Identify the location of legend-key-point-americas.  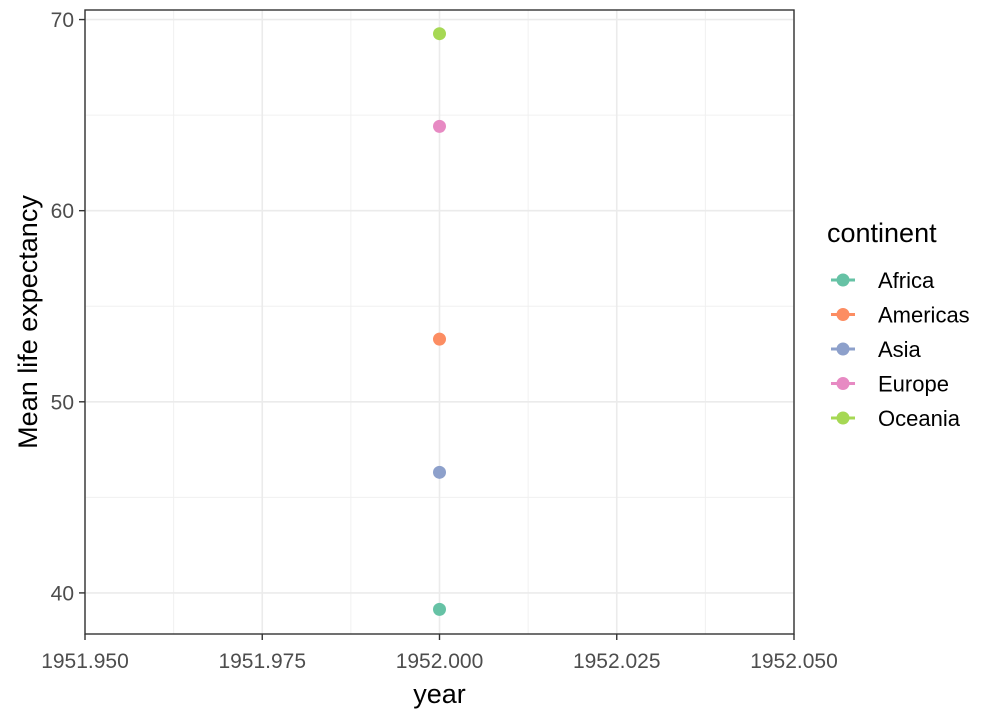
(843, 314).